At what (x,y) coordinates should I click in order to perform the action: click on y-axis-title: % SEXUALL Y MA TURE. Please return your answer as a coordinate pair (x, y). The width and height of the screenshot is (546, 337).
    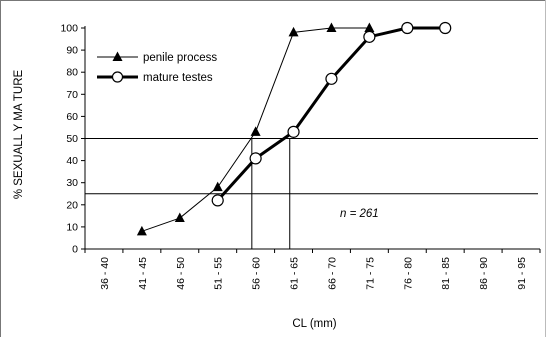
    Looking at the image, I should click on (19, 135).